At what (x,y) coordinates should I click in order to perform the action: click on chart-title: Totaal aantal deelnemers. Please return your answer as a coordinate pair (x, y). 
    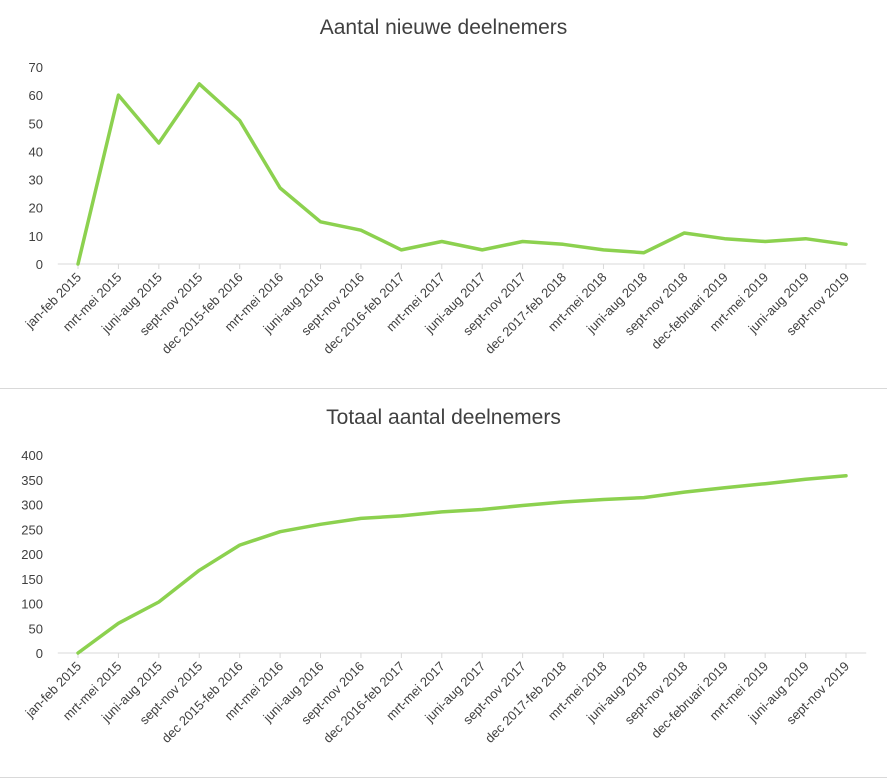
    Looking at the image, I should click on (443, 417).